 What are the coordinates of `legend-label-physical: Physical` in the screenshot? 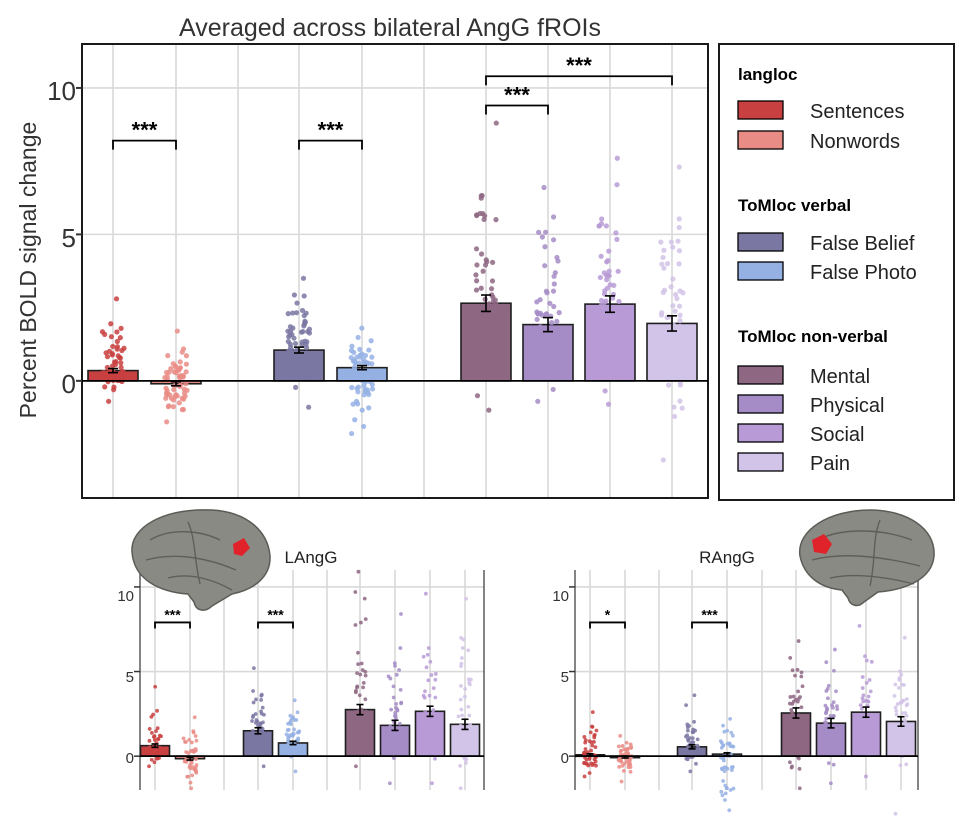 It's located at (847, 406).